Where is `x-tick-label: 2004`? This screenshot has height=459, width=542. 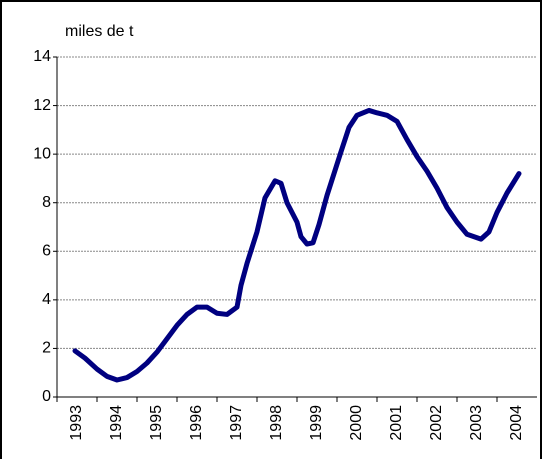
x-tick-label: 2004 is located at coordinates (516, 423).